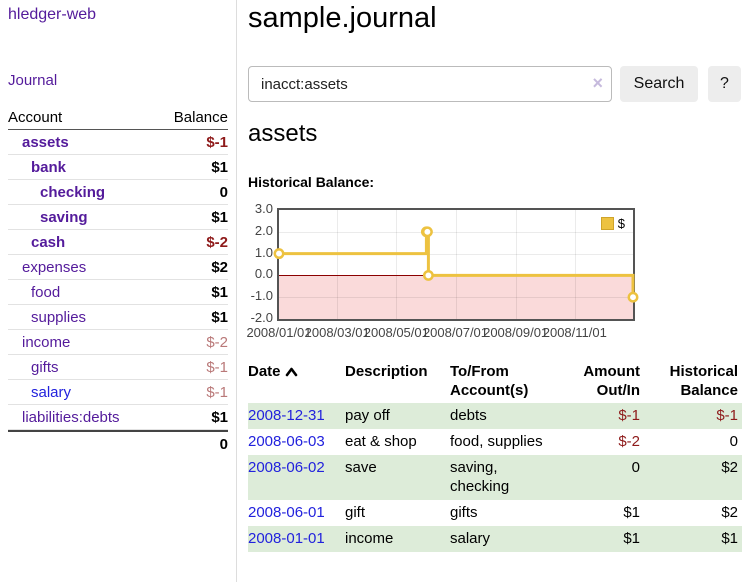 The width and height of the screenshot is (742, 582). Describe the element at coordinates (574, 332) in the screenshot. I see `x-axis-tick-label: 2008/11/01` at that location.